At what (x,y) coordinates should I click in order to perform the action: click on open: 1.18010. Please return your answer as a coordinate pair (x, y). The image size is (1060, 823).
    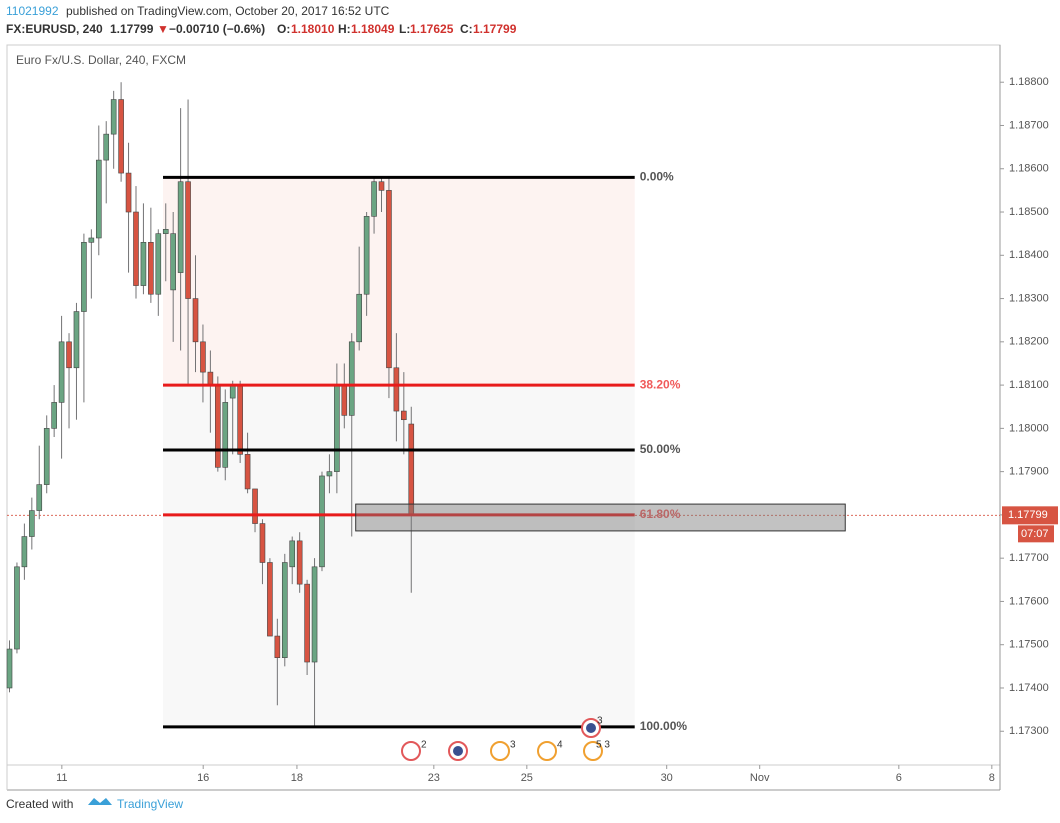
    Looking at the image, I should click on (313, 29).